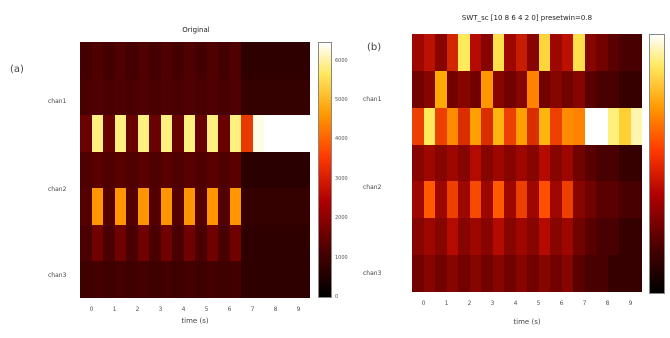 This screenshot has height=338, width=670. I want to click on x-axis-label-original: time (s), so click(195, 321).